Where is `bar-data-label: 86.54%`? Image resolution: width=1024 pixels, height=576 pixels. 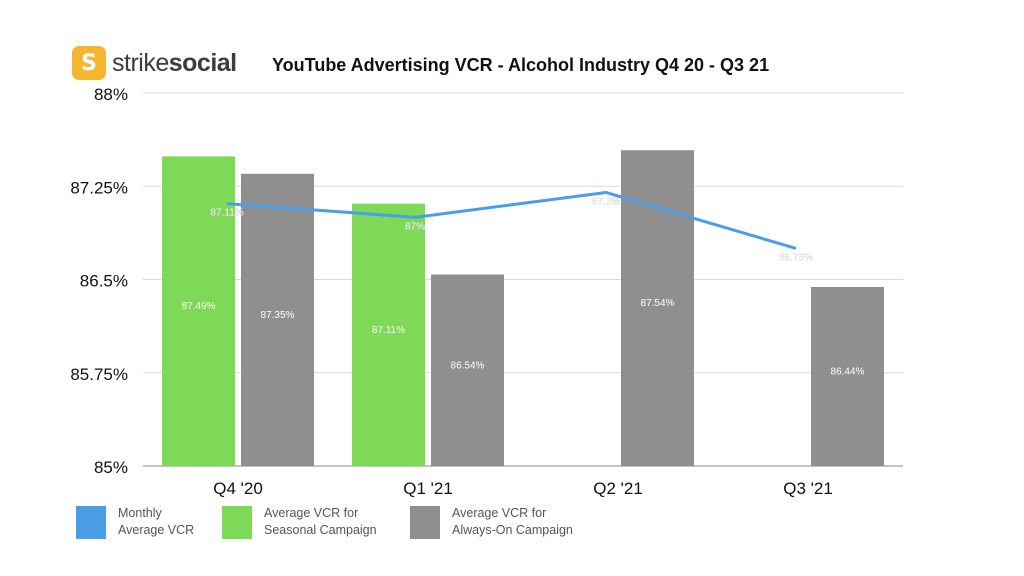
bar-data-label: 86.54% is located at coordinates (468, 365).